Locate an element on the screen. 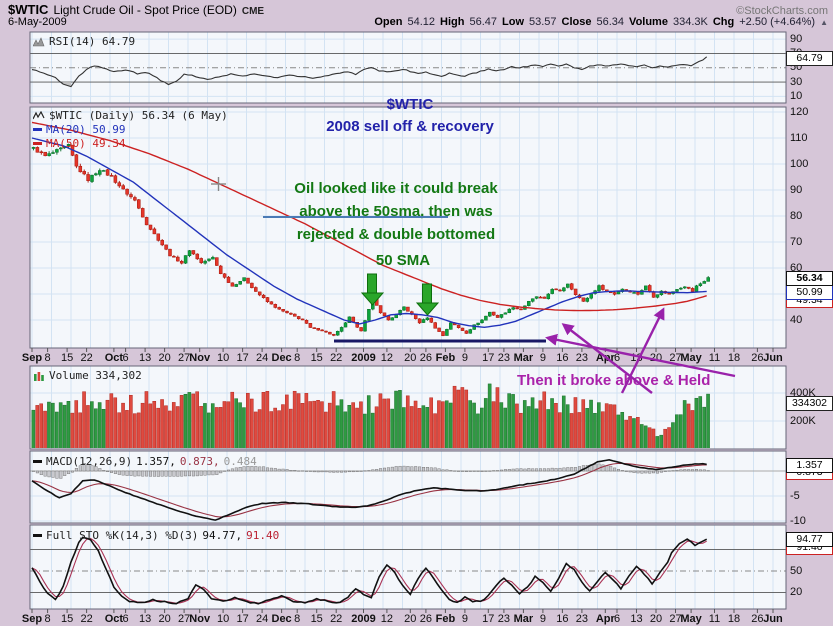 The image size is (833, 626). macd-value-2: 0.873, is located at coordinates (199, 461).